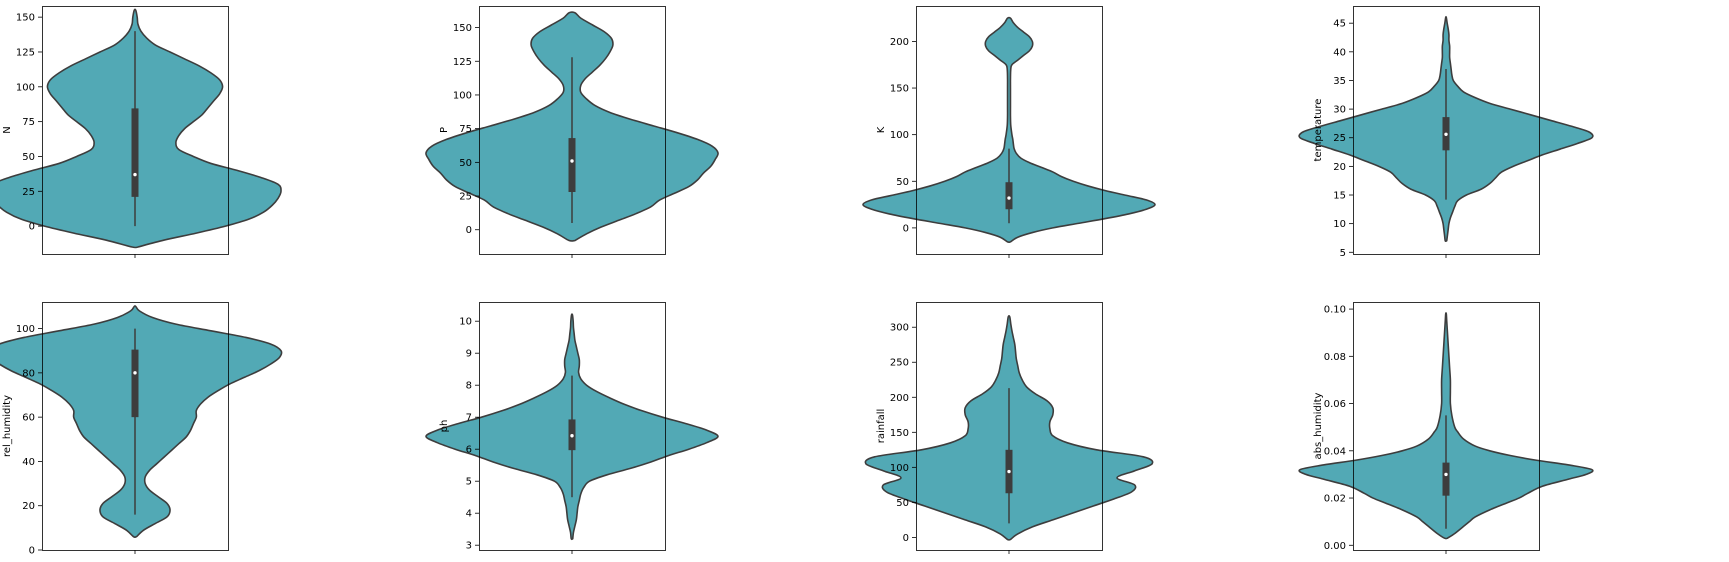  What do you see at coordinates (1339, 196) in the screenshot?
I see `y-tick-label: 15` at bounding box center [1339, 196].